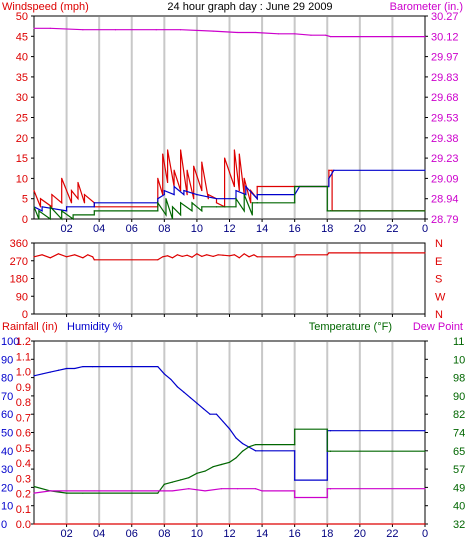 The height and width of the screenshot is (556, 465). What do you see at coordinates (445, 17) in the screenshot?
I see `barometer-tick-label: 30.27` at bounding box center [445, 17].